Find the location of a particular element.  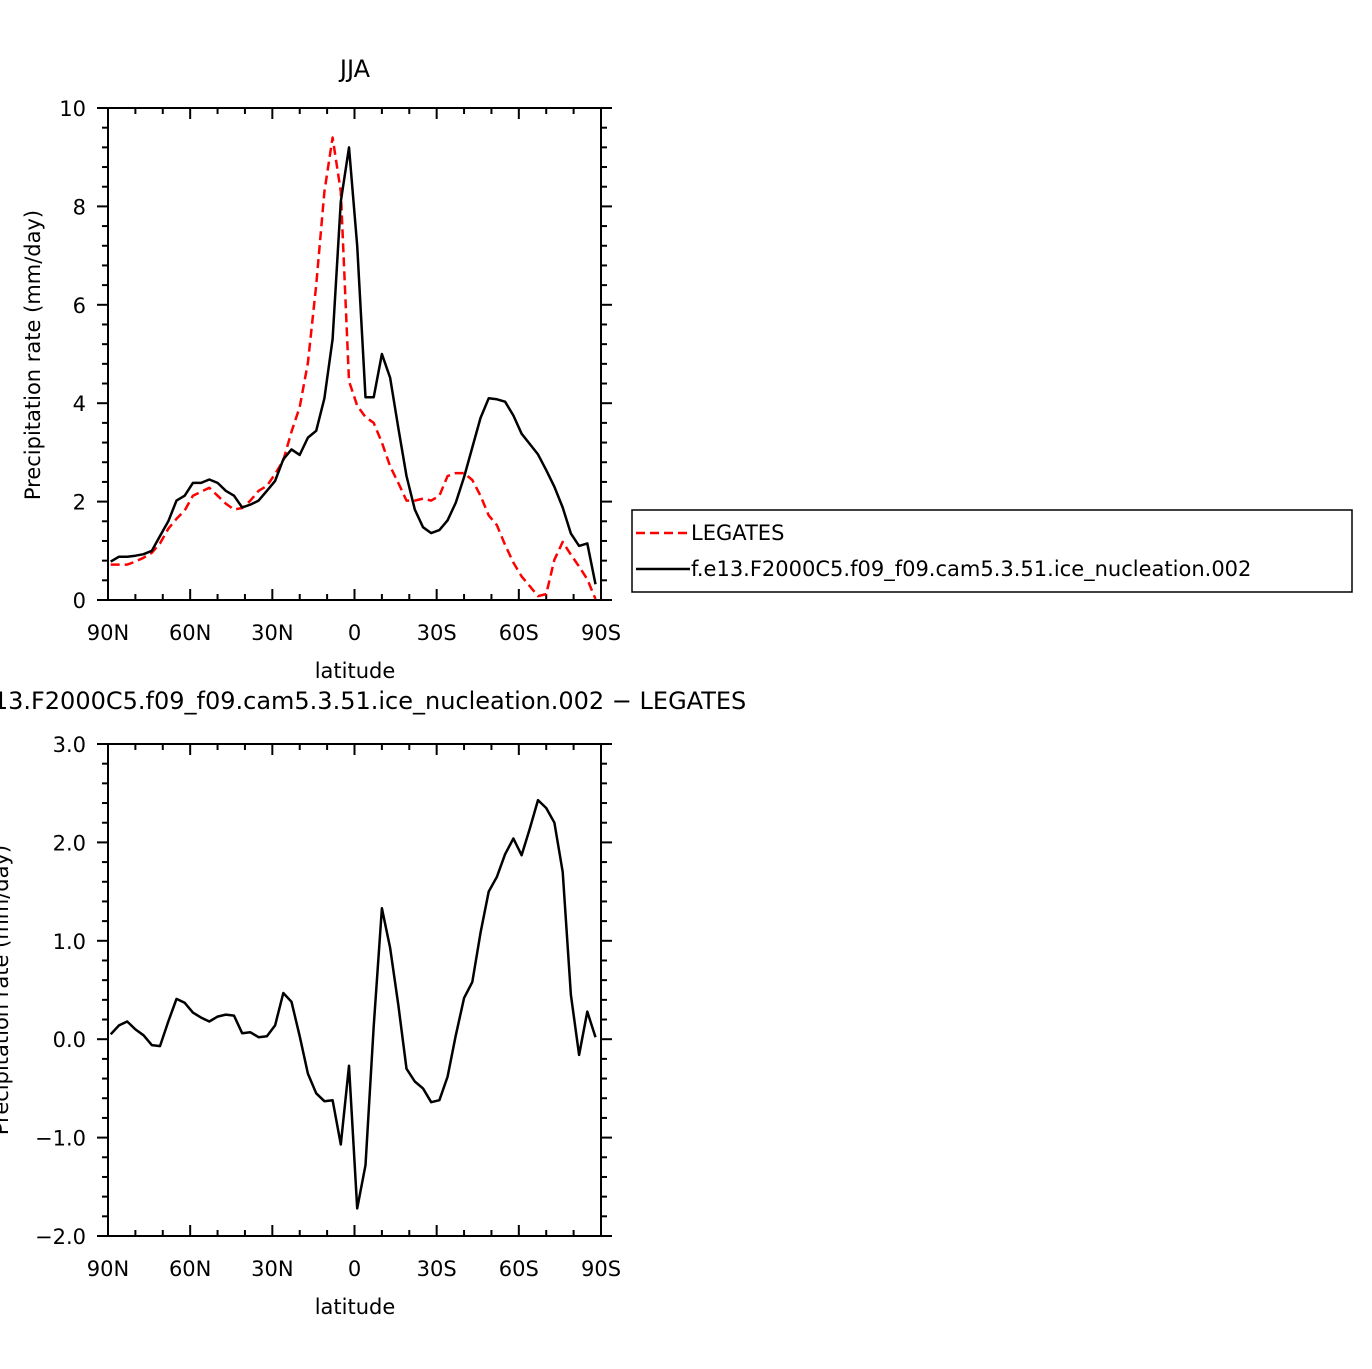

chart-top-xlabel: latitude is located at coordinates (355, 671).